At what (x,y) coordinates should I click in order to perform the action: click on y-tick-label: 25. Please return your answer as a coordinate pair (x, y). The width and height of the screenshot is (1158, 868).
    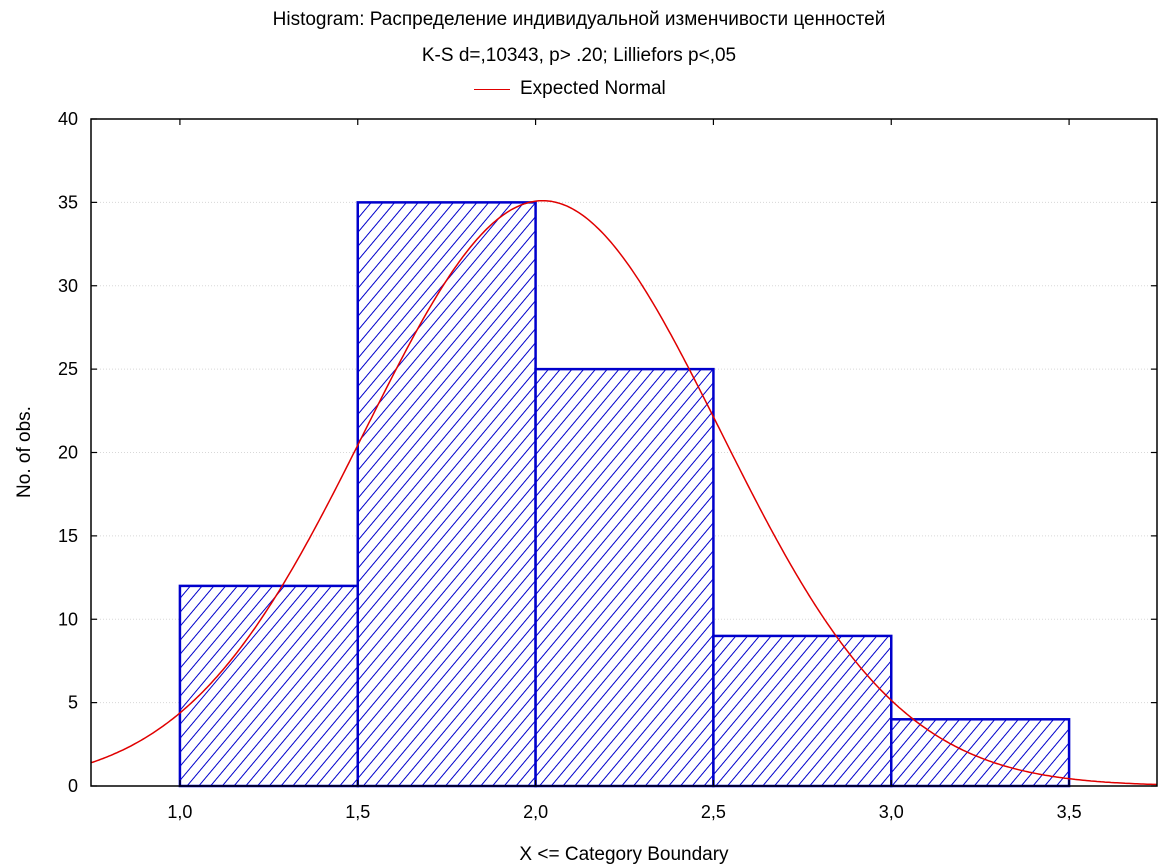
    Looking at the image, I should click on (68, 369).